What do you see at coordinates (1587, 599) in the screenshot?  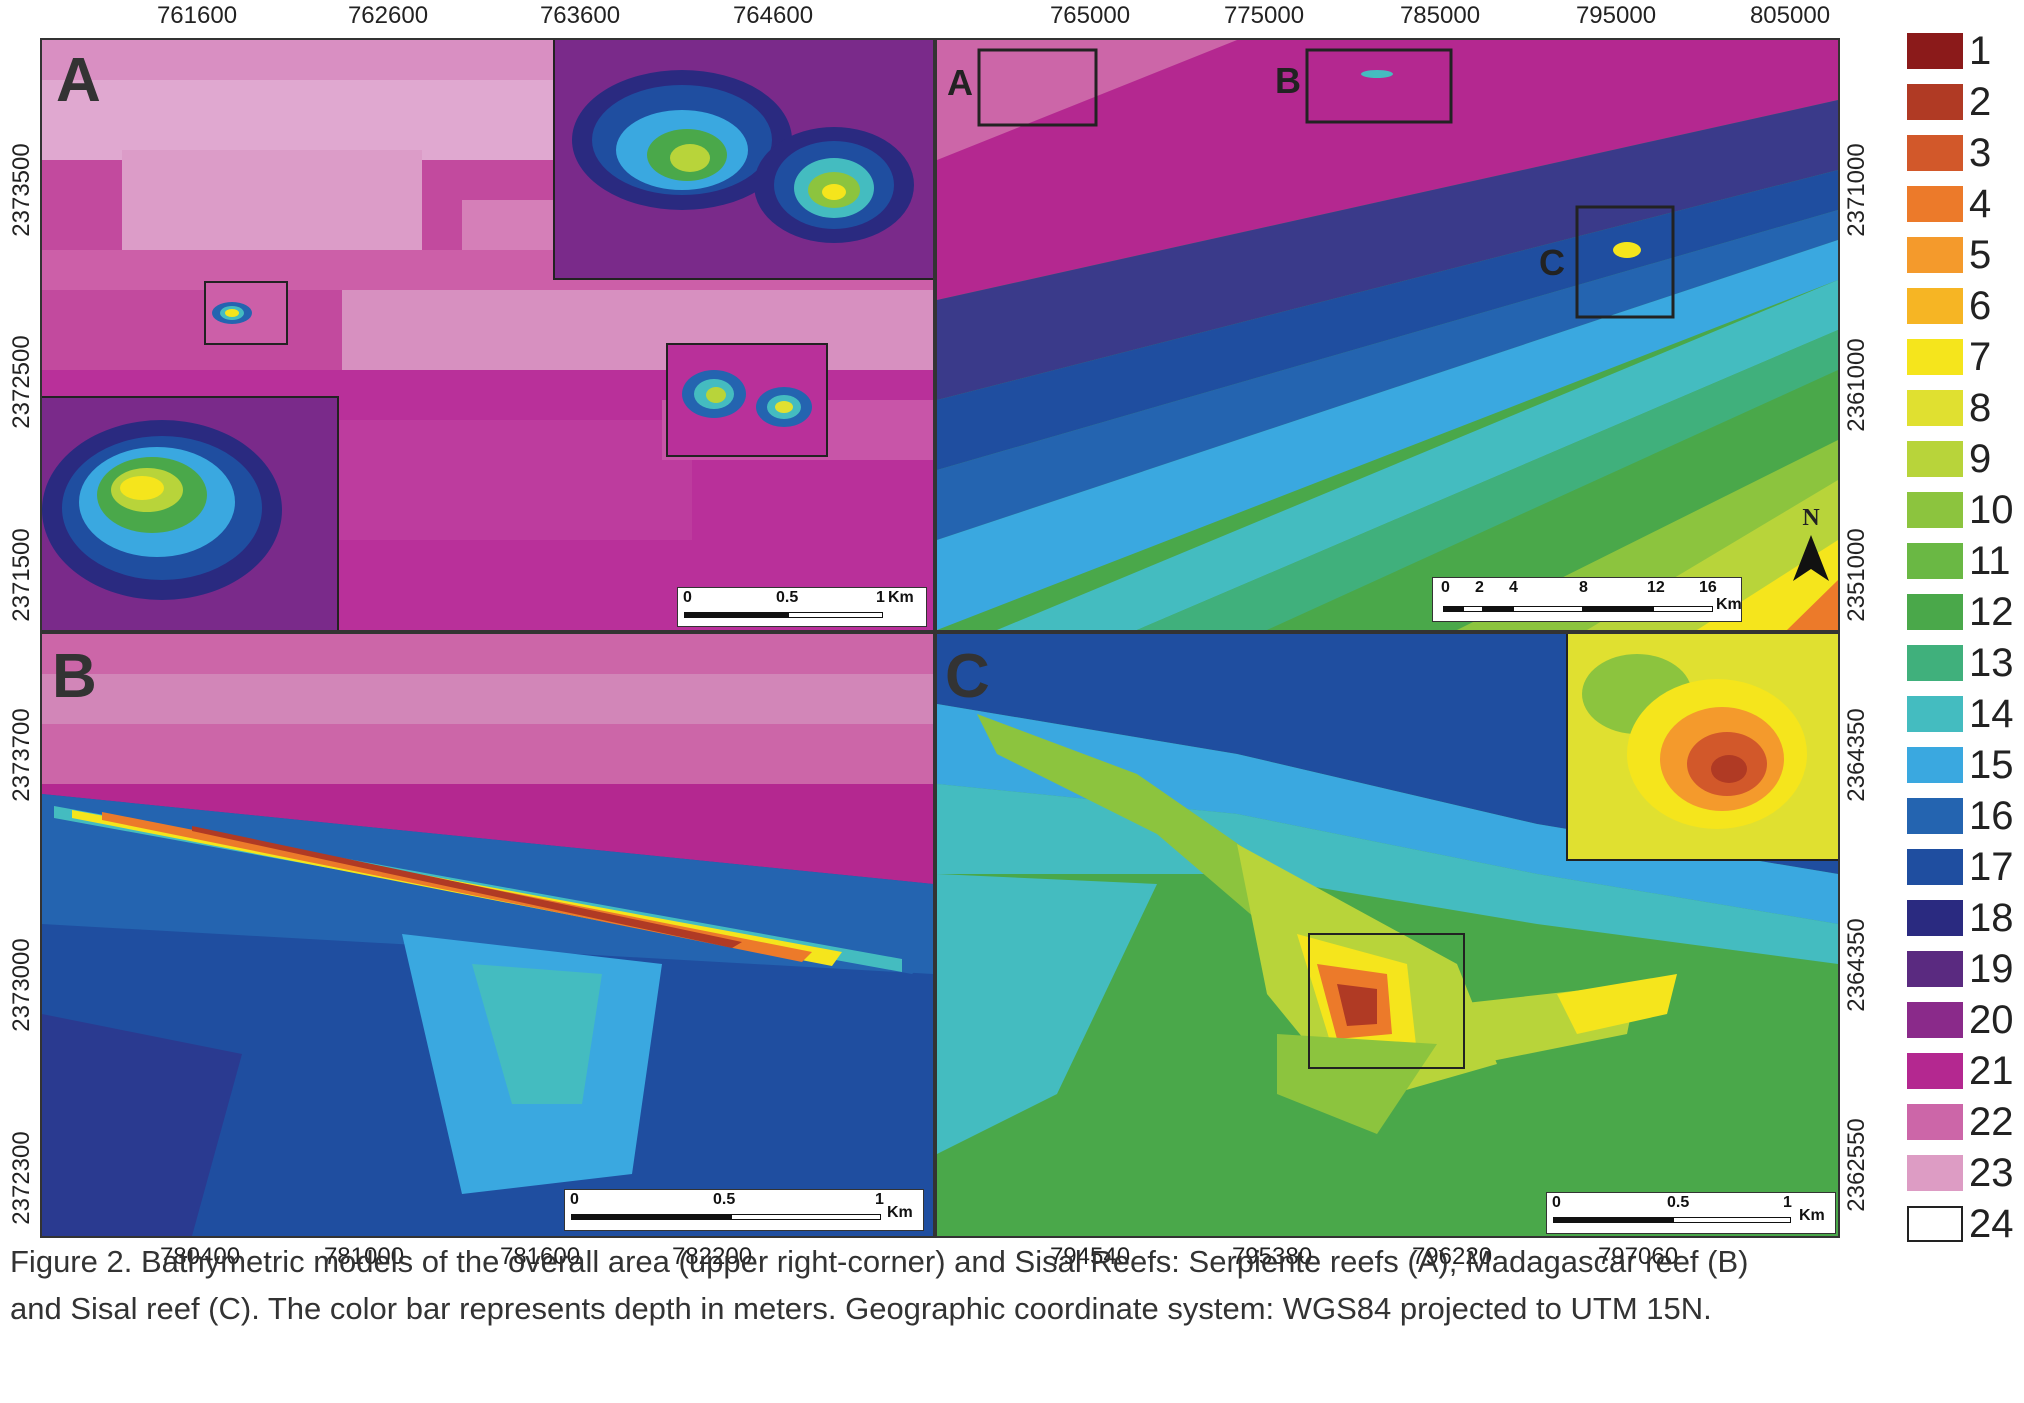 I see `overview-scalebar: 0 2 4 8 12 16 Km` at bounding box center [1587, 599].